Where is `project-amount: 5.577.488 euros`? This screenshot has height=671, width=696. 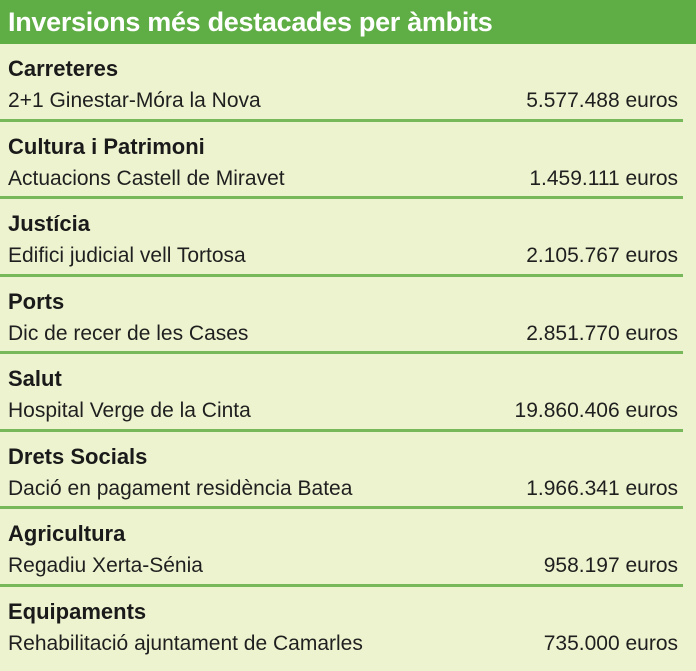
project-amount: 5.577.488 euros is located at coordinates (602, 100).